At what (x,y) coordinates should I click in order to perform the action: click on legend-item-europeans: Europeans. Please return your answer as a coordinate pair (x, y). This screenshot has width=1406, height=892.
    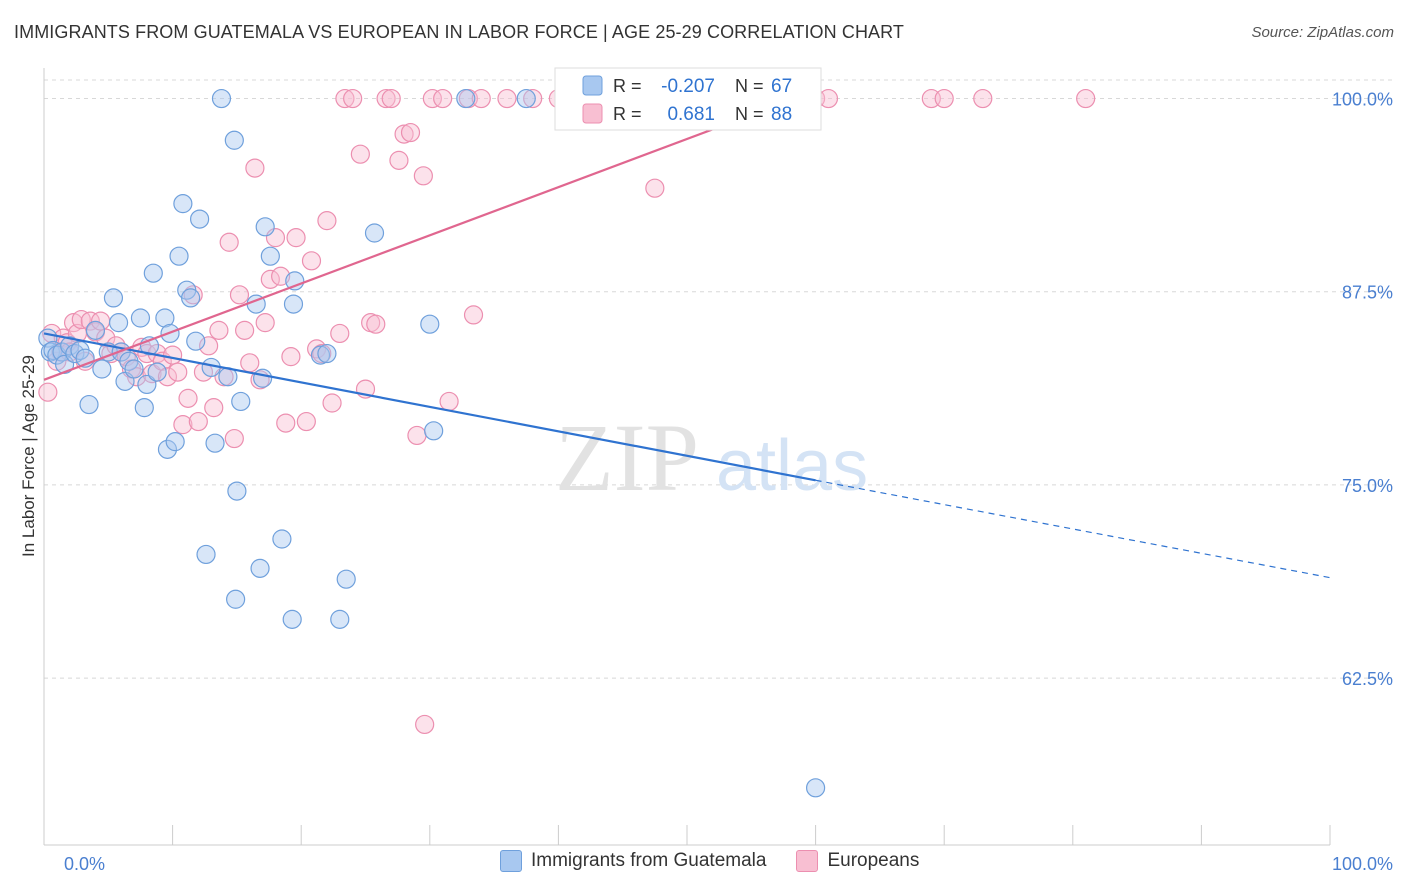
    Looking at the image, I should click on (857, 861).